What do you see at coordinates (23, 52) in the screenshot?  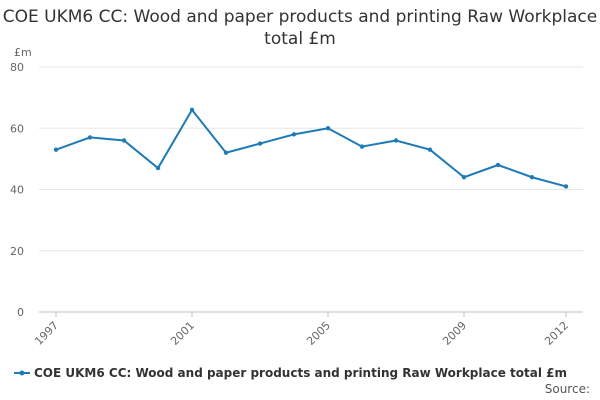 I see `y-axis-label: £m` at bounding box center [23, 52].